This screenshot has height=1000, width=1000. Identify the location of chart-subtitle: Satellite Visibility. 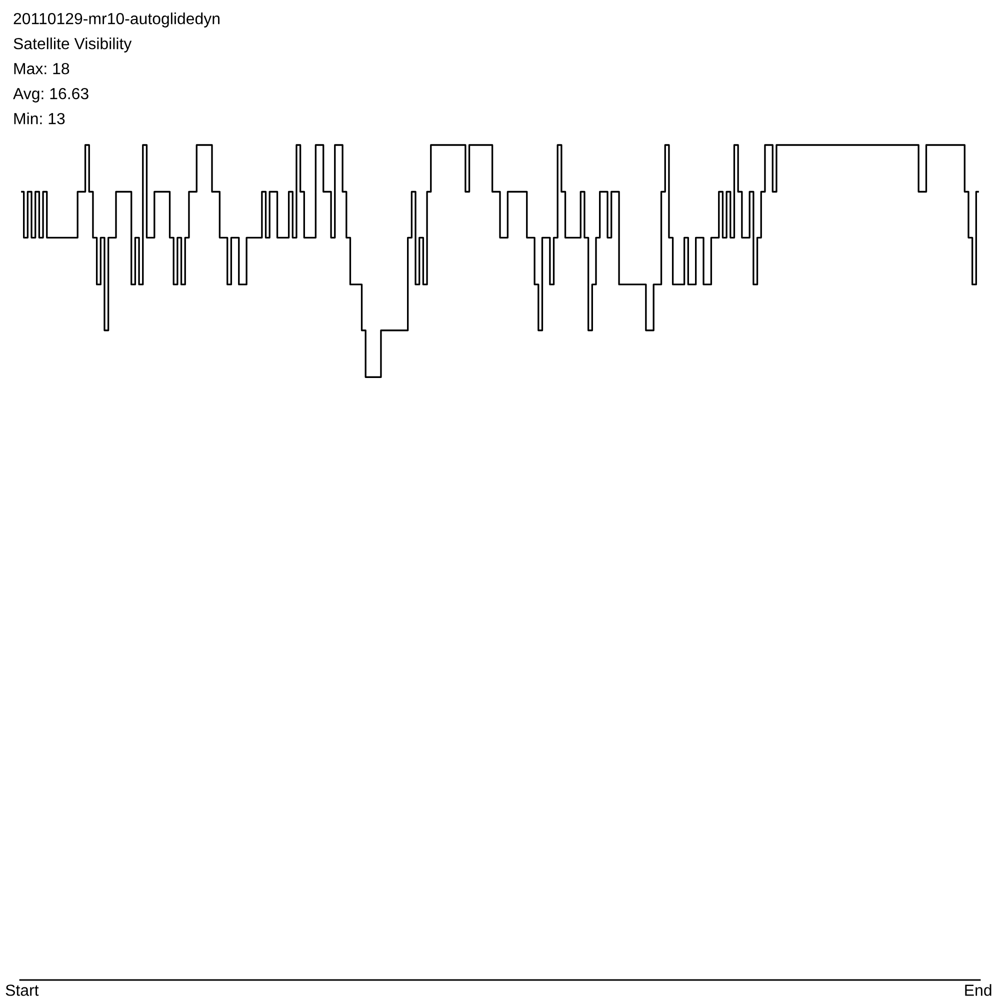
(73, 45).